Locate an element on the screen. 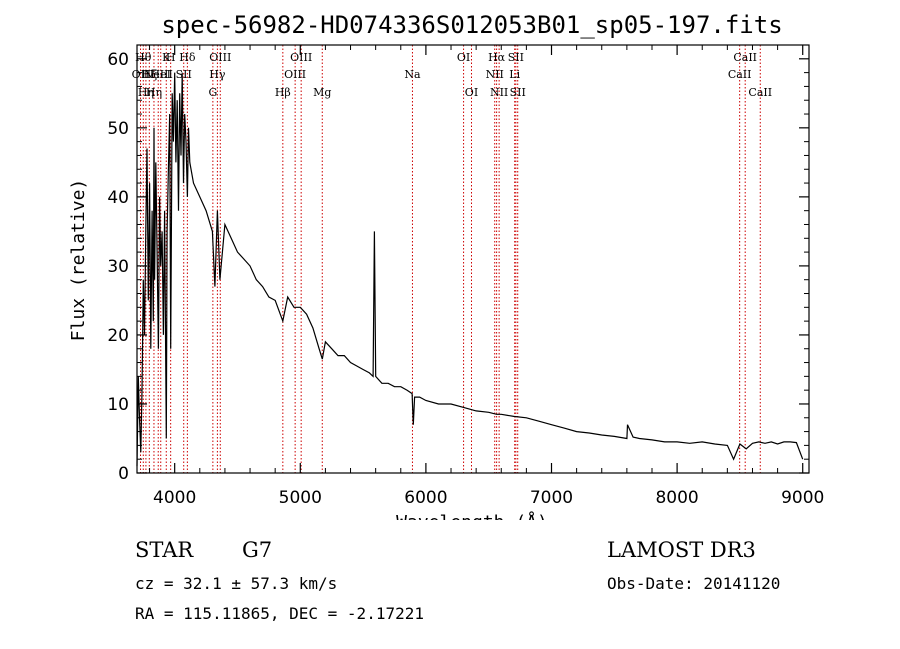 The height and width of the screenshot is (649, 900). y-tick-label: 60 is located at coordinates (118, 60).